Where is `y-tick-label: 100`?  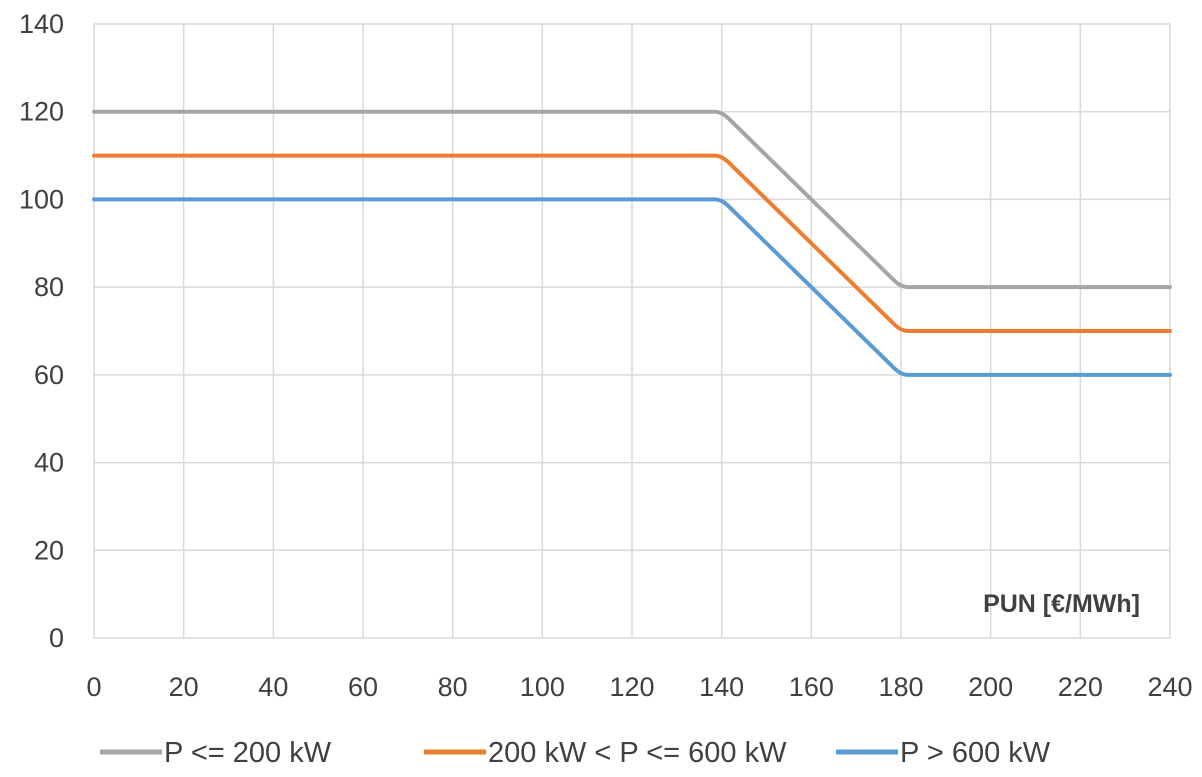
y-tick-label: 100 is located at coordinates (41, 199).